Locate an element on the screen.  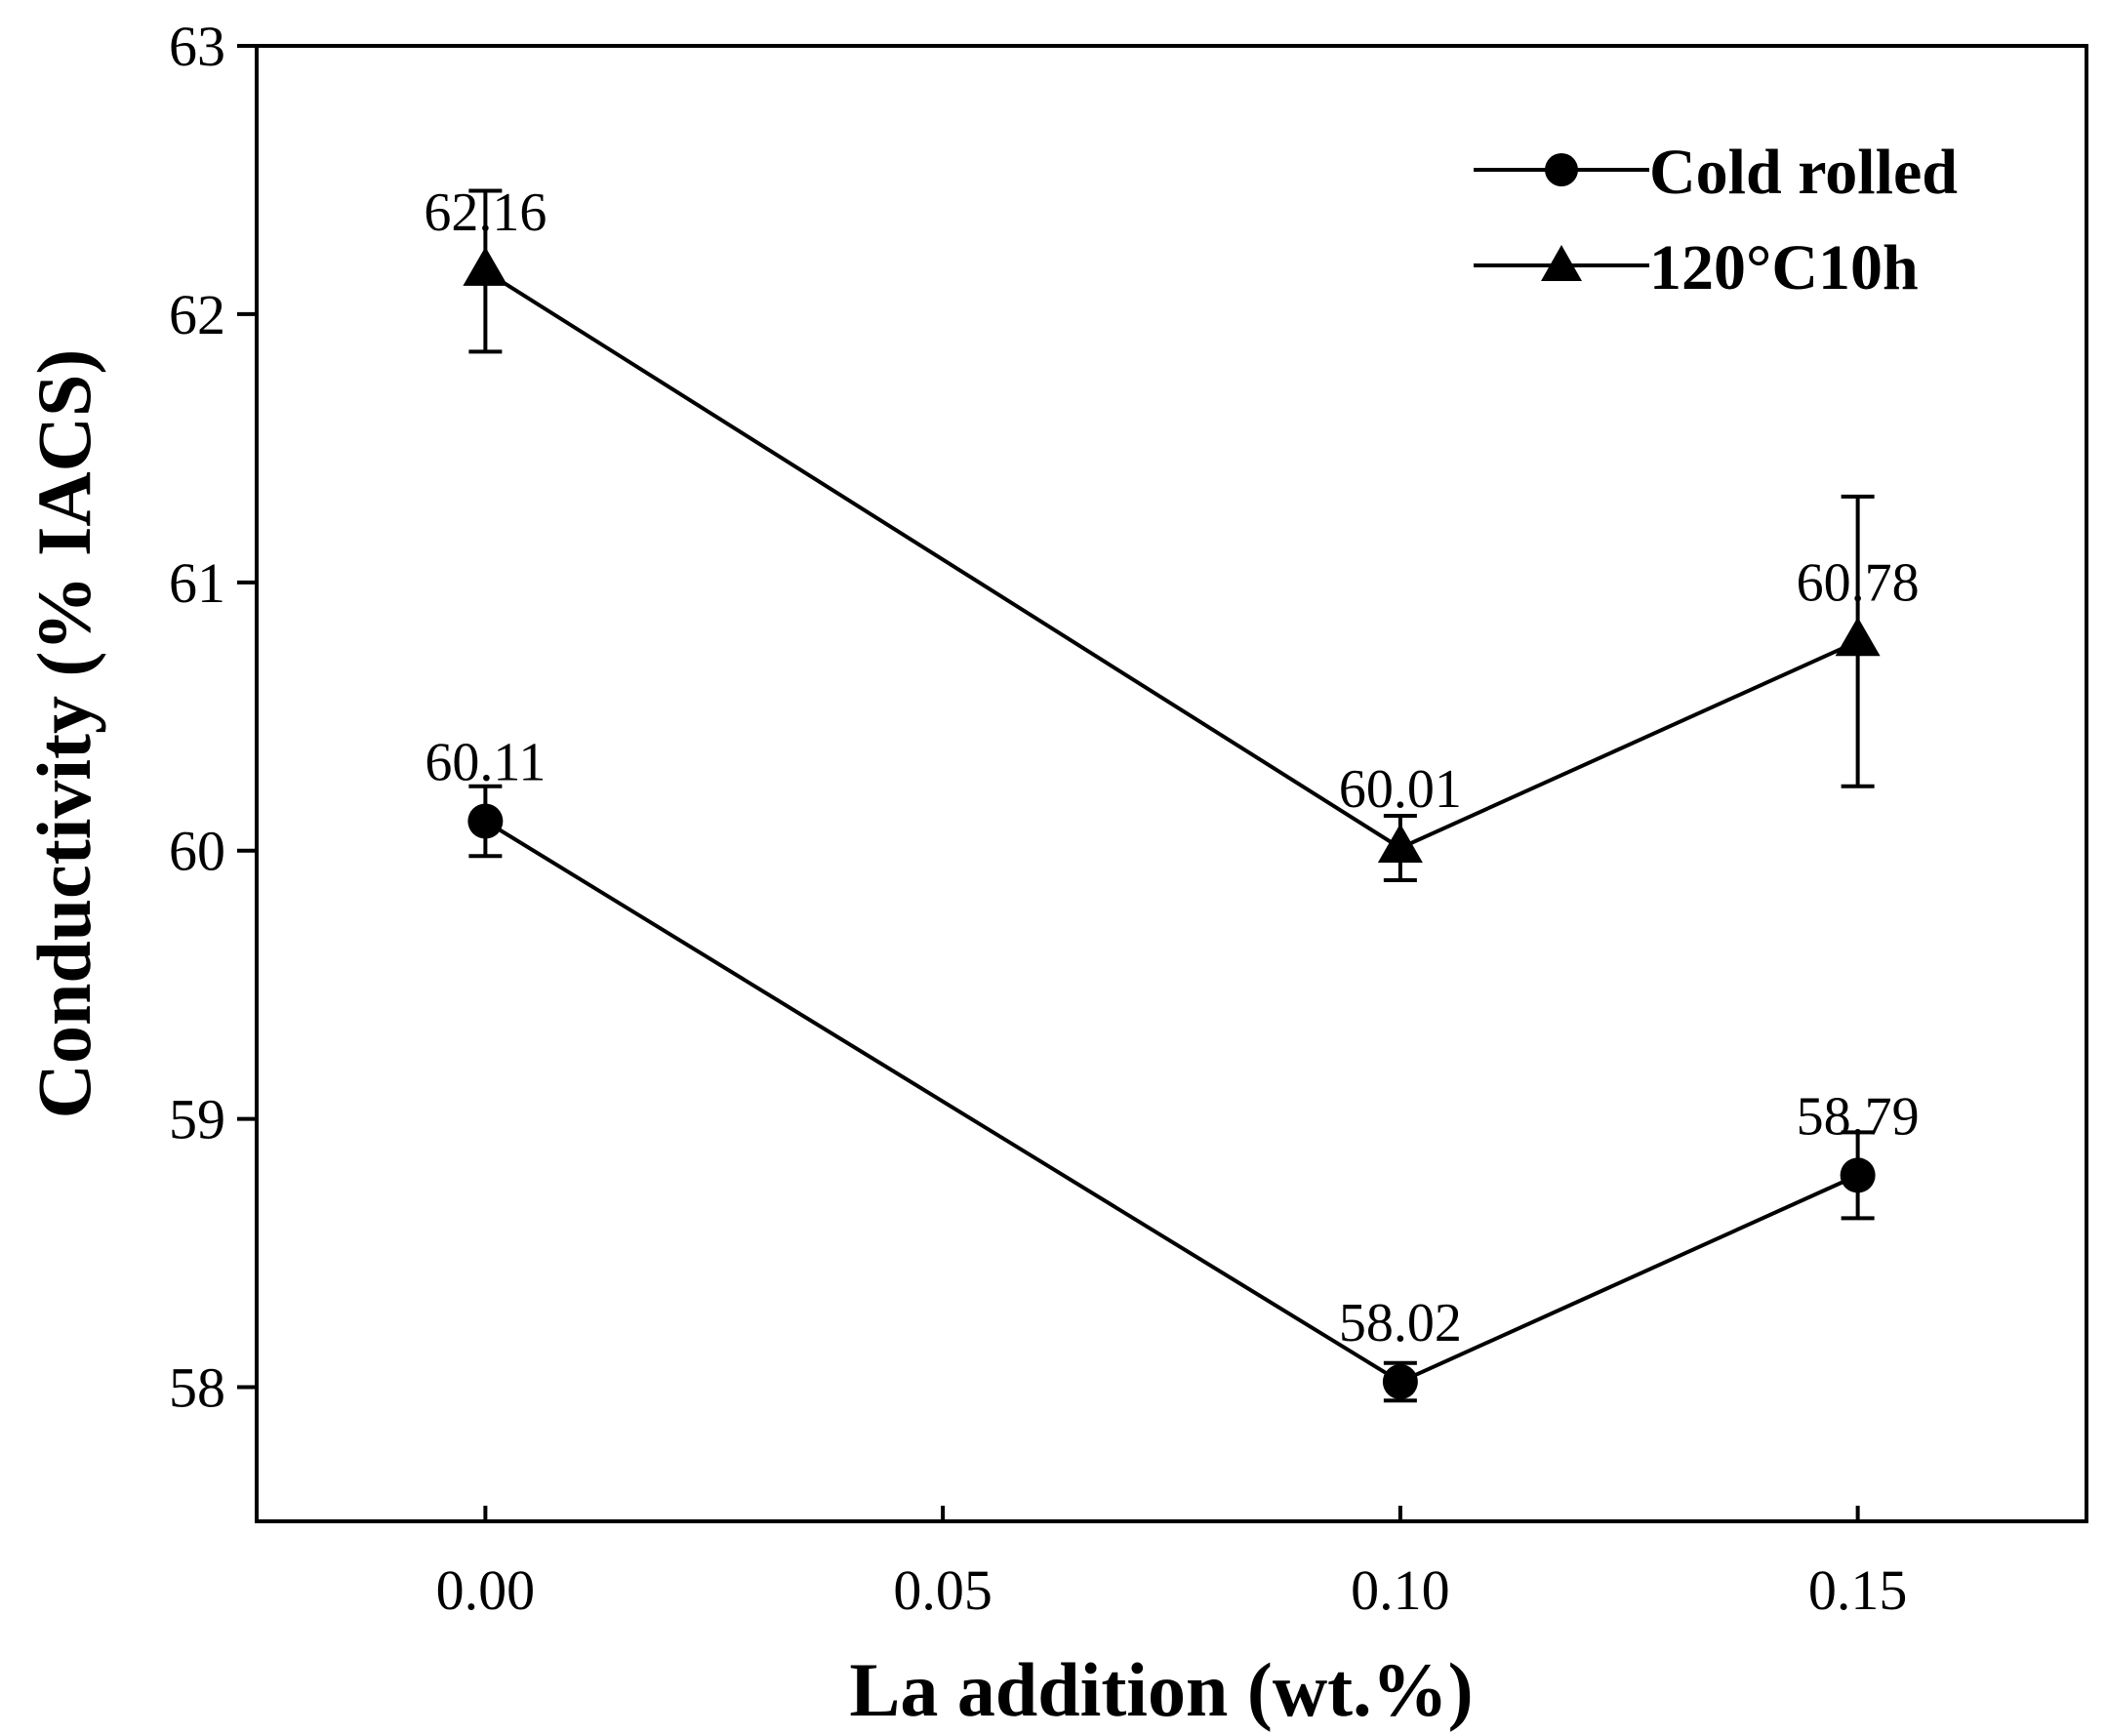
x-tick-label: 0.00 is located at coordinates (486, 1590).